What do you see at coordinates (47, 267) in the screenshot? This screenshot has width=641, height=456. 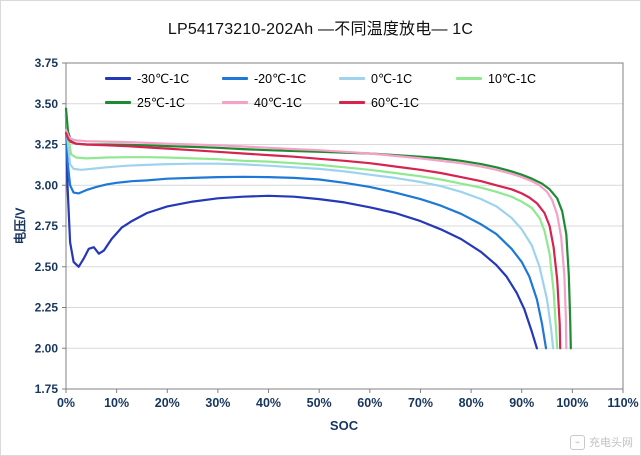 I see `y-tick-label: 2.50` at bounding box center [47, 267].